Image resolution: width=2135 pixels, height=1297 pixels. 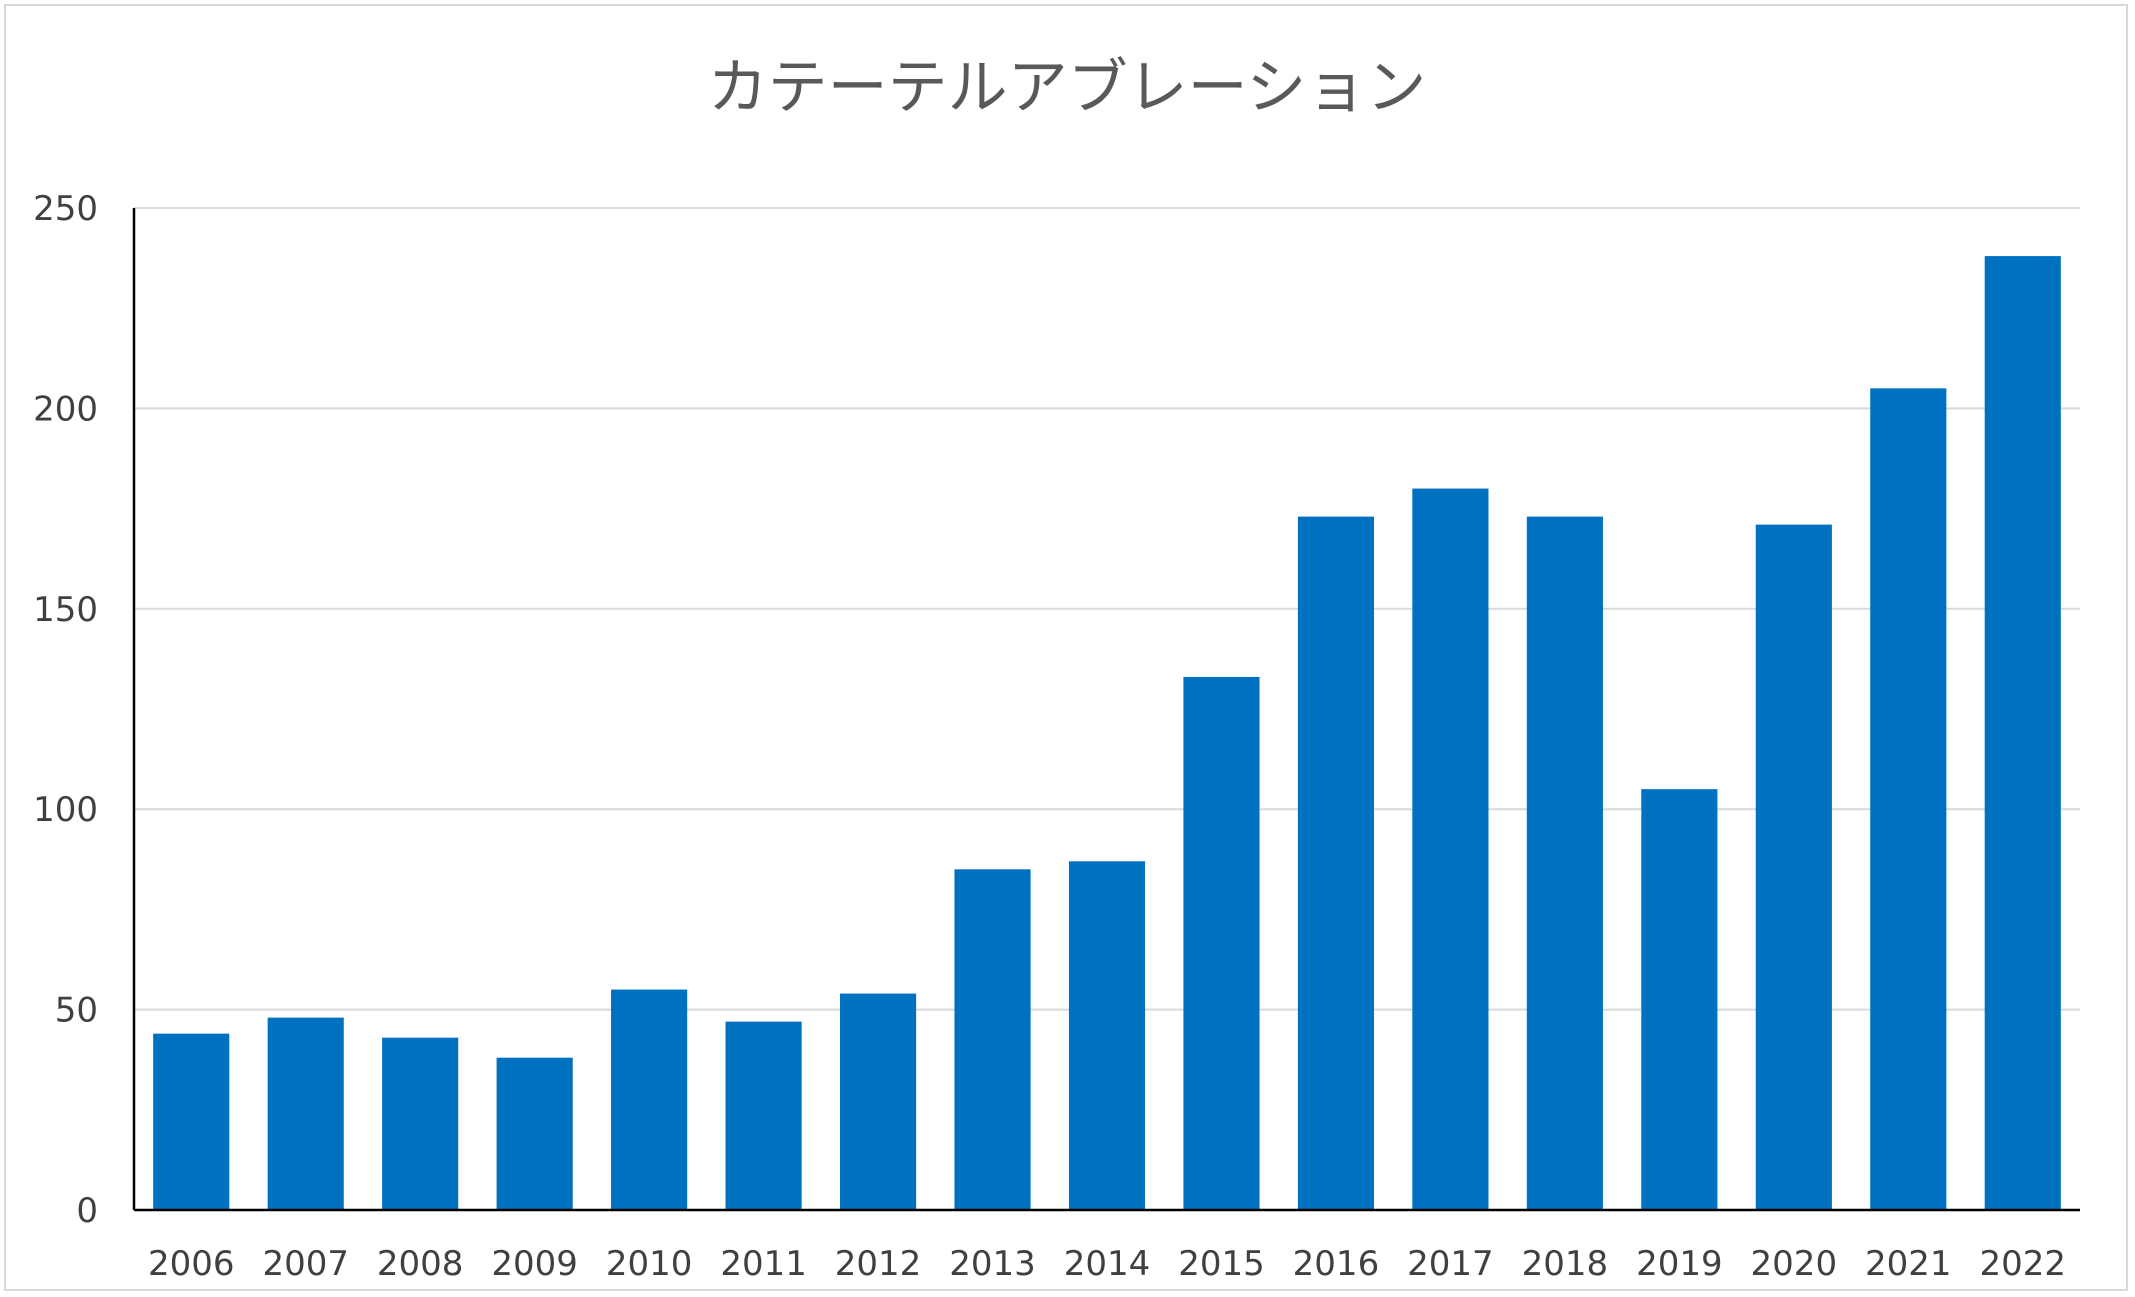 I want to click on x-tick-label: 2006, so click(x=191, y=1264).